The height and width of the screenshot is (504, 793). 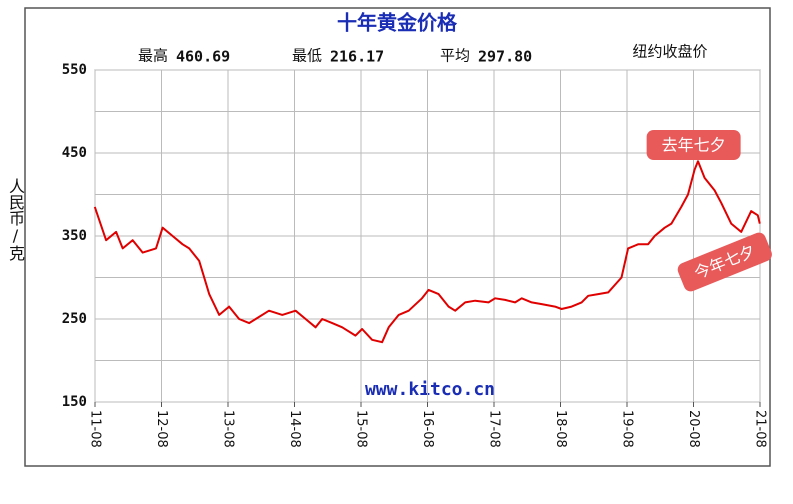 I want to click on stat-value: 297.80, so click(x=505, y=57).